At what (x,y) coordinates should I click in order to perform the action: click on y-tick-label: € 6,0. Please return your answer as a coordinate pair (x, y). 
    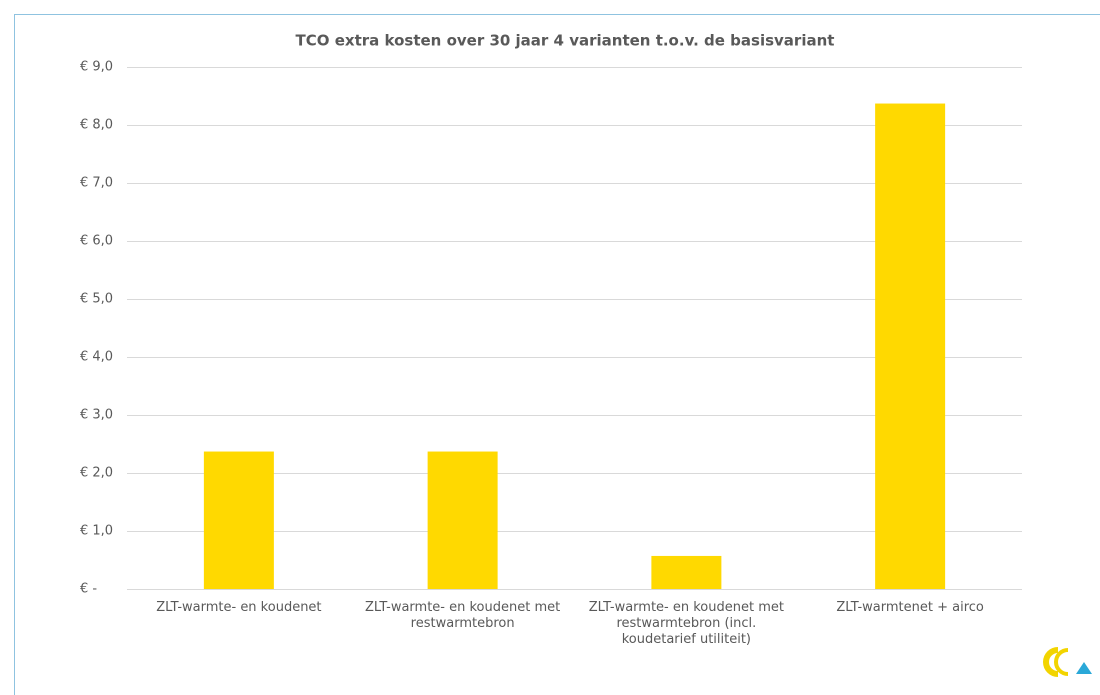
    Looking at the image, I should click on (96, 241).